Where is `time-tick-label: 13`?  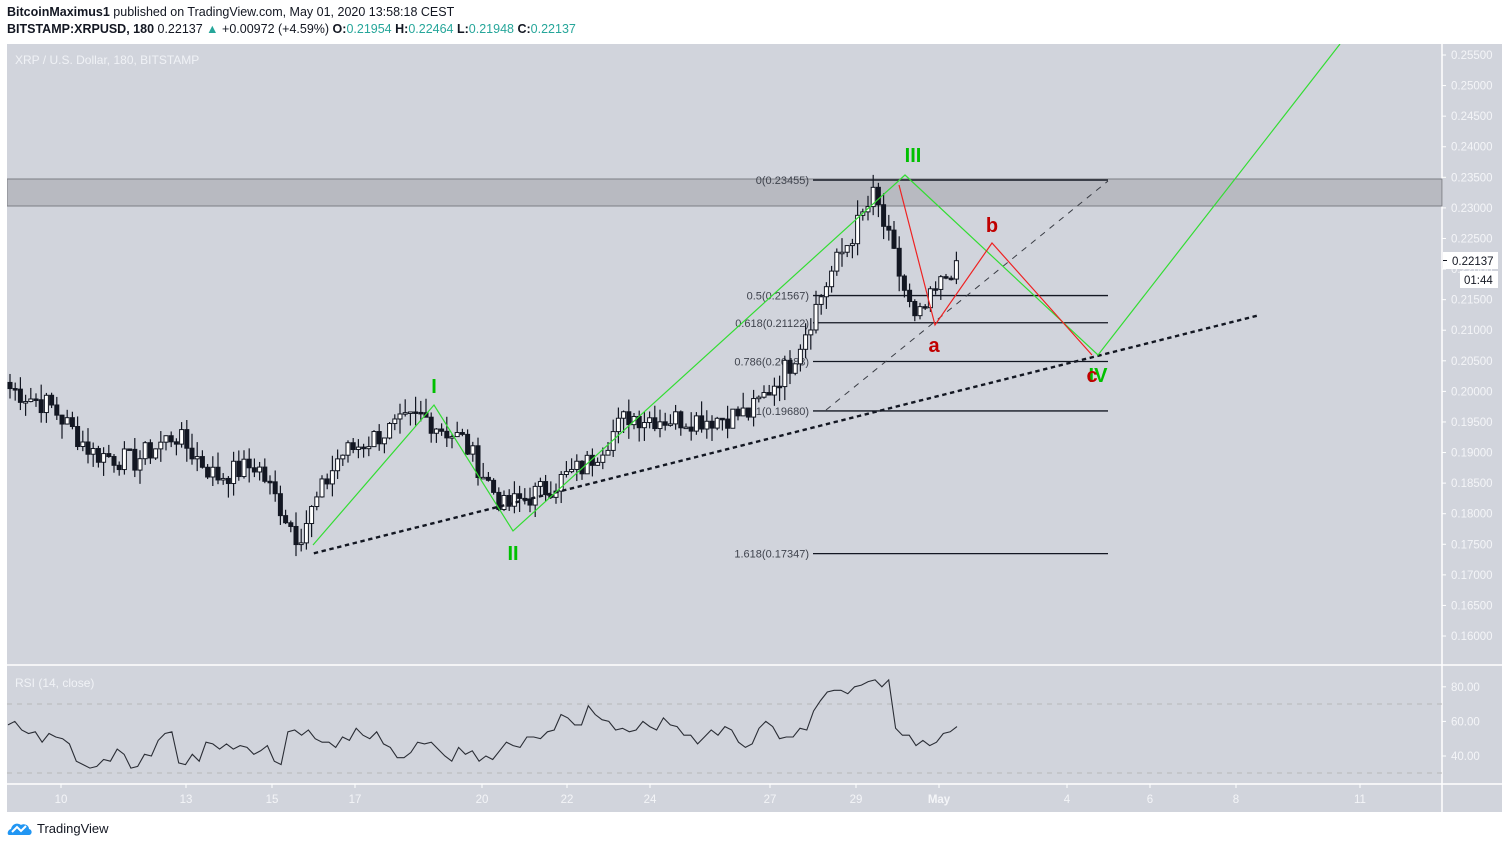
time-tick-label: 13 is located at coordinates (186, 800).